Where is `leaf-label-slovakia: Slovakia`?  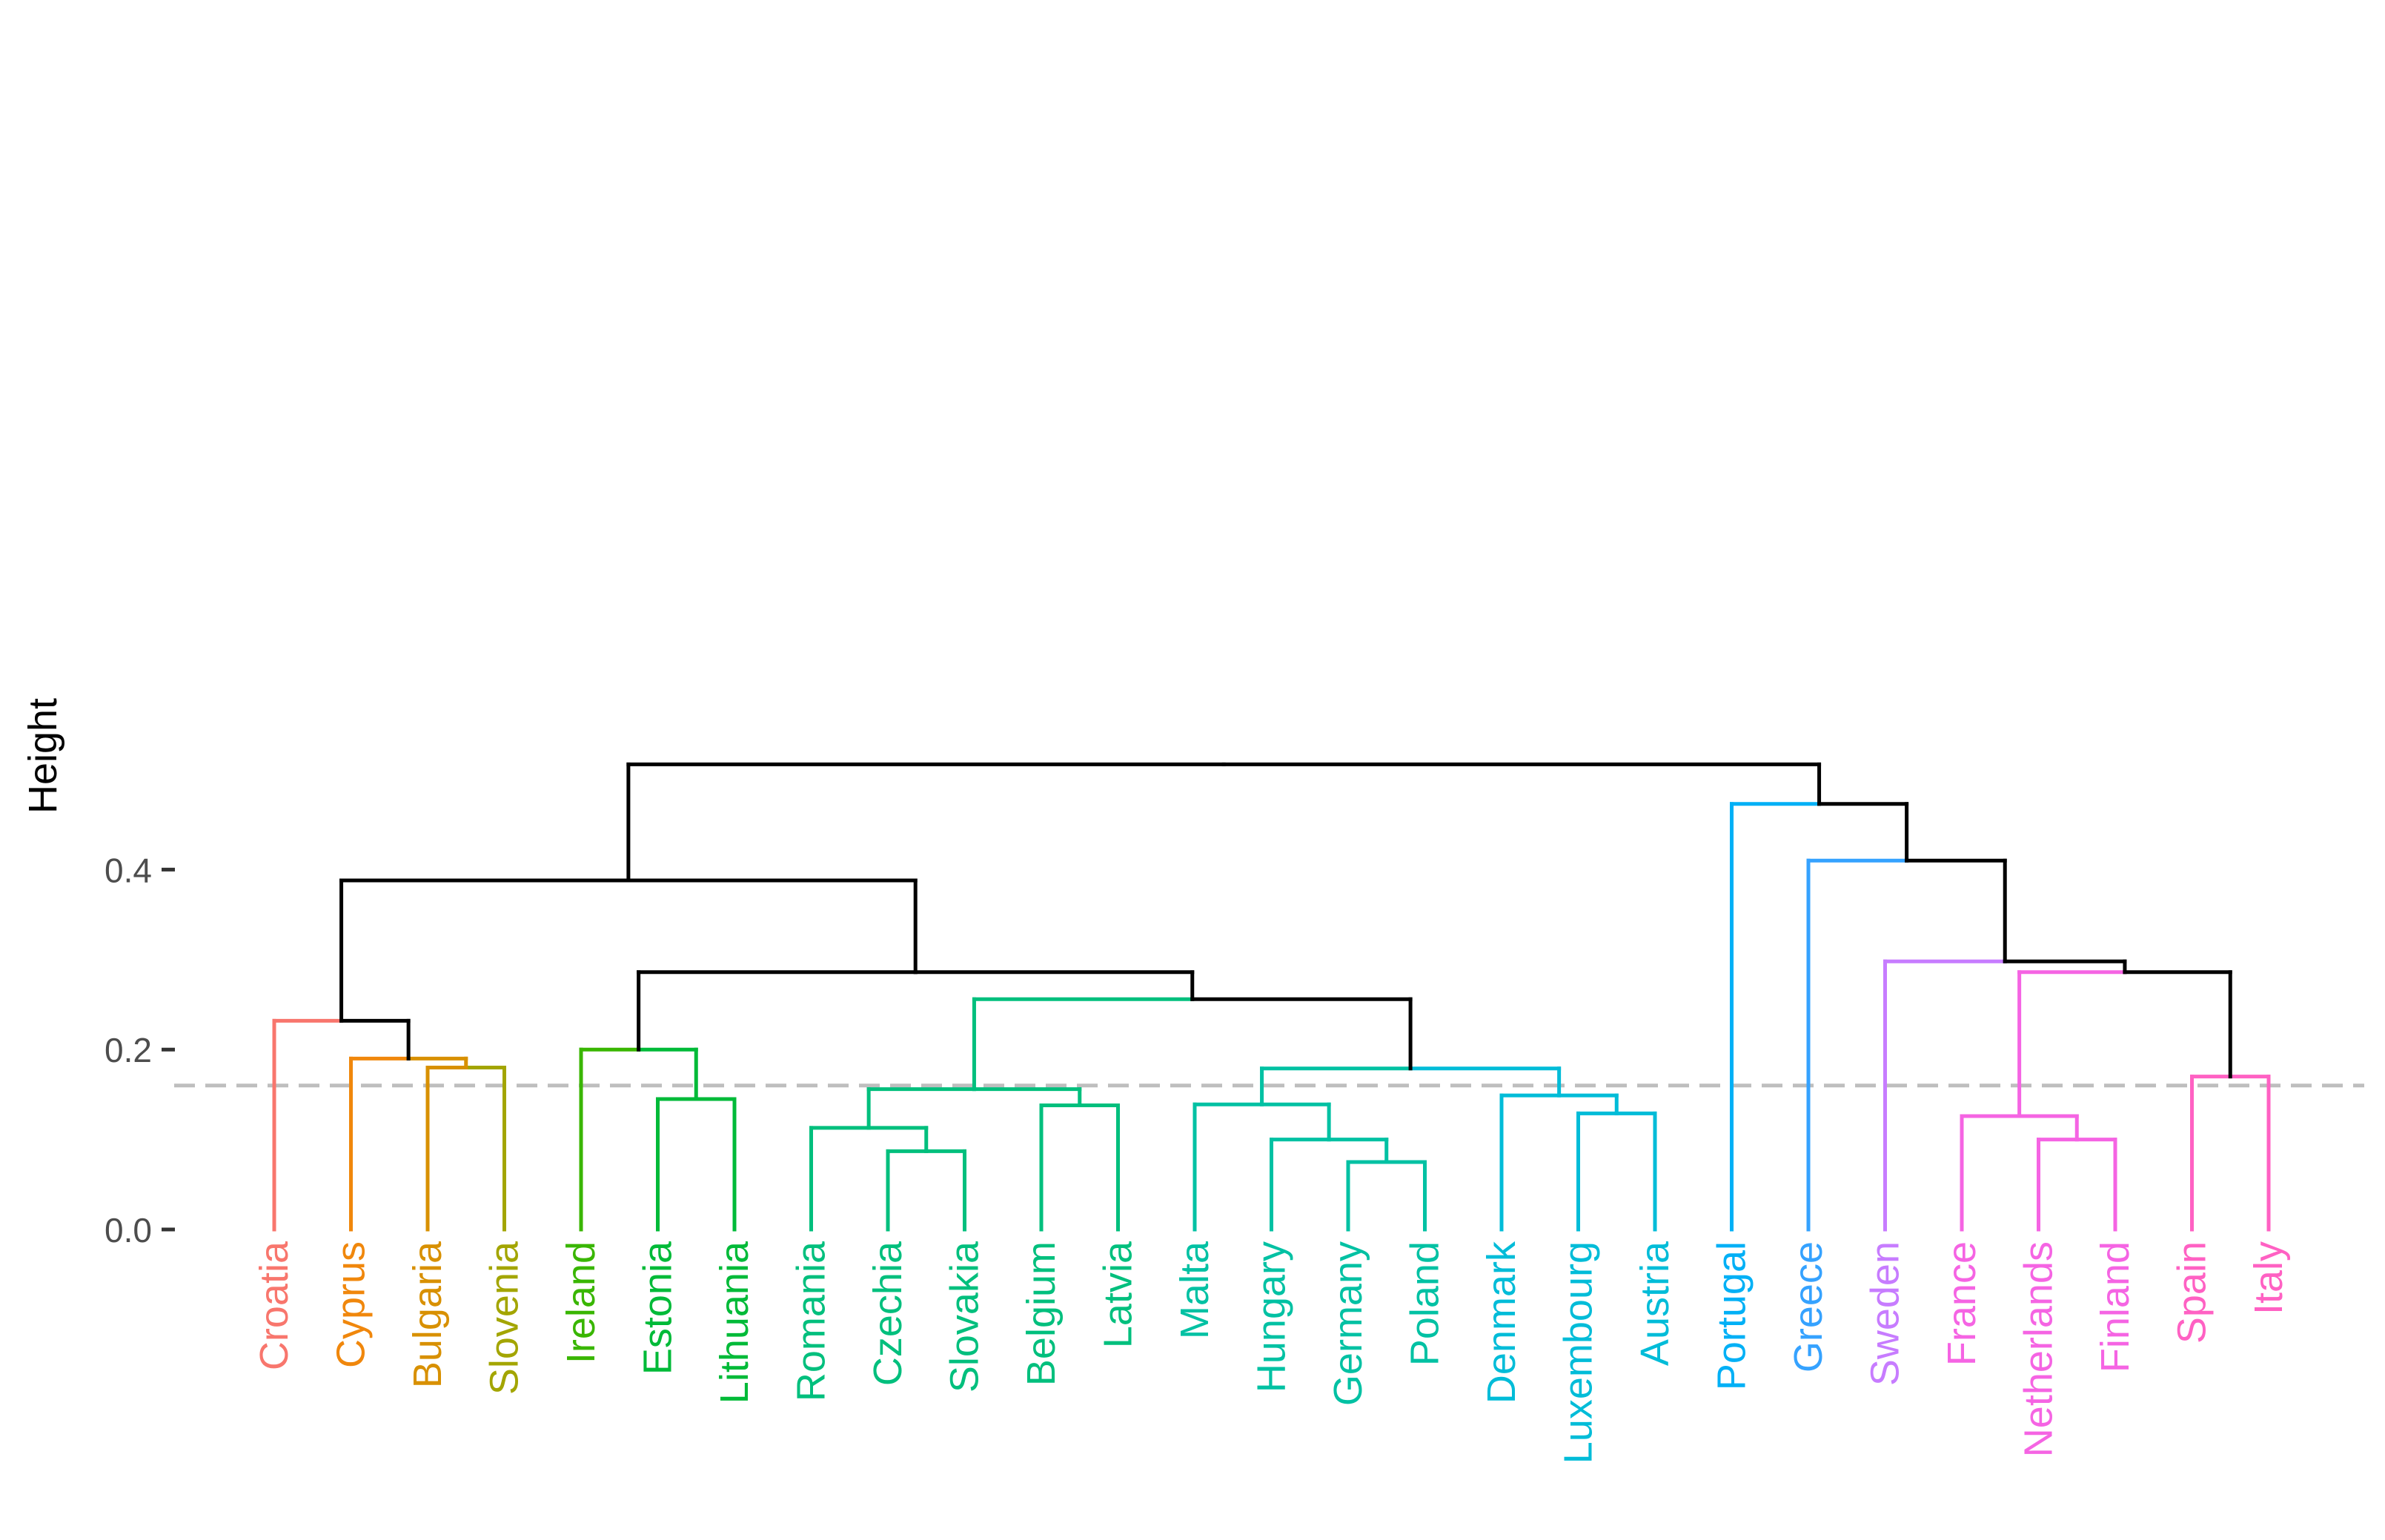
leaf-label-slovakia: Slovakia is located at coordinates (965, 1317).